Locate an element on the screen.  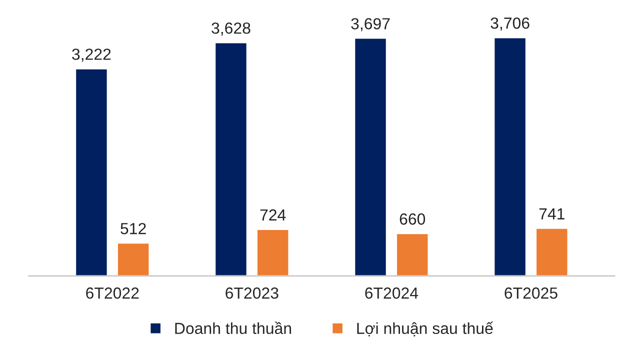
data-label: 741 is located at coordinates (551, 214).